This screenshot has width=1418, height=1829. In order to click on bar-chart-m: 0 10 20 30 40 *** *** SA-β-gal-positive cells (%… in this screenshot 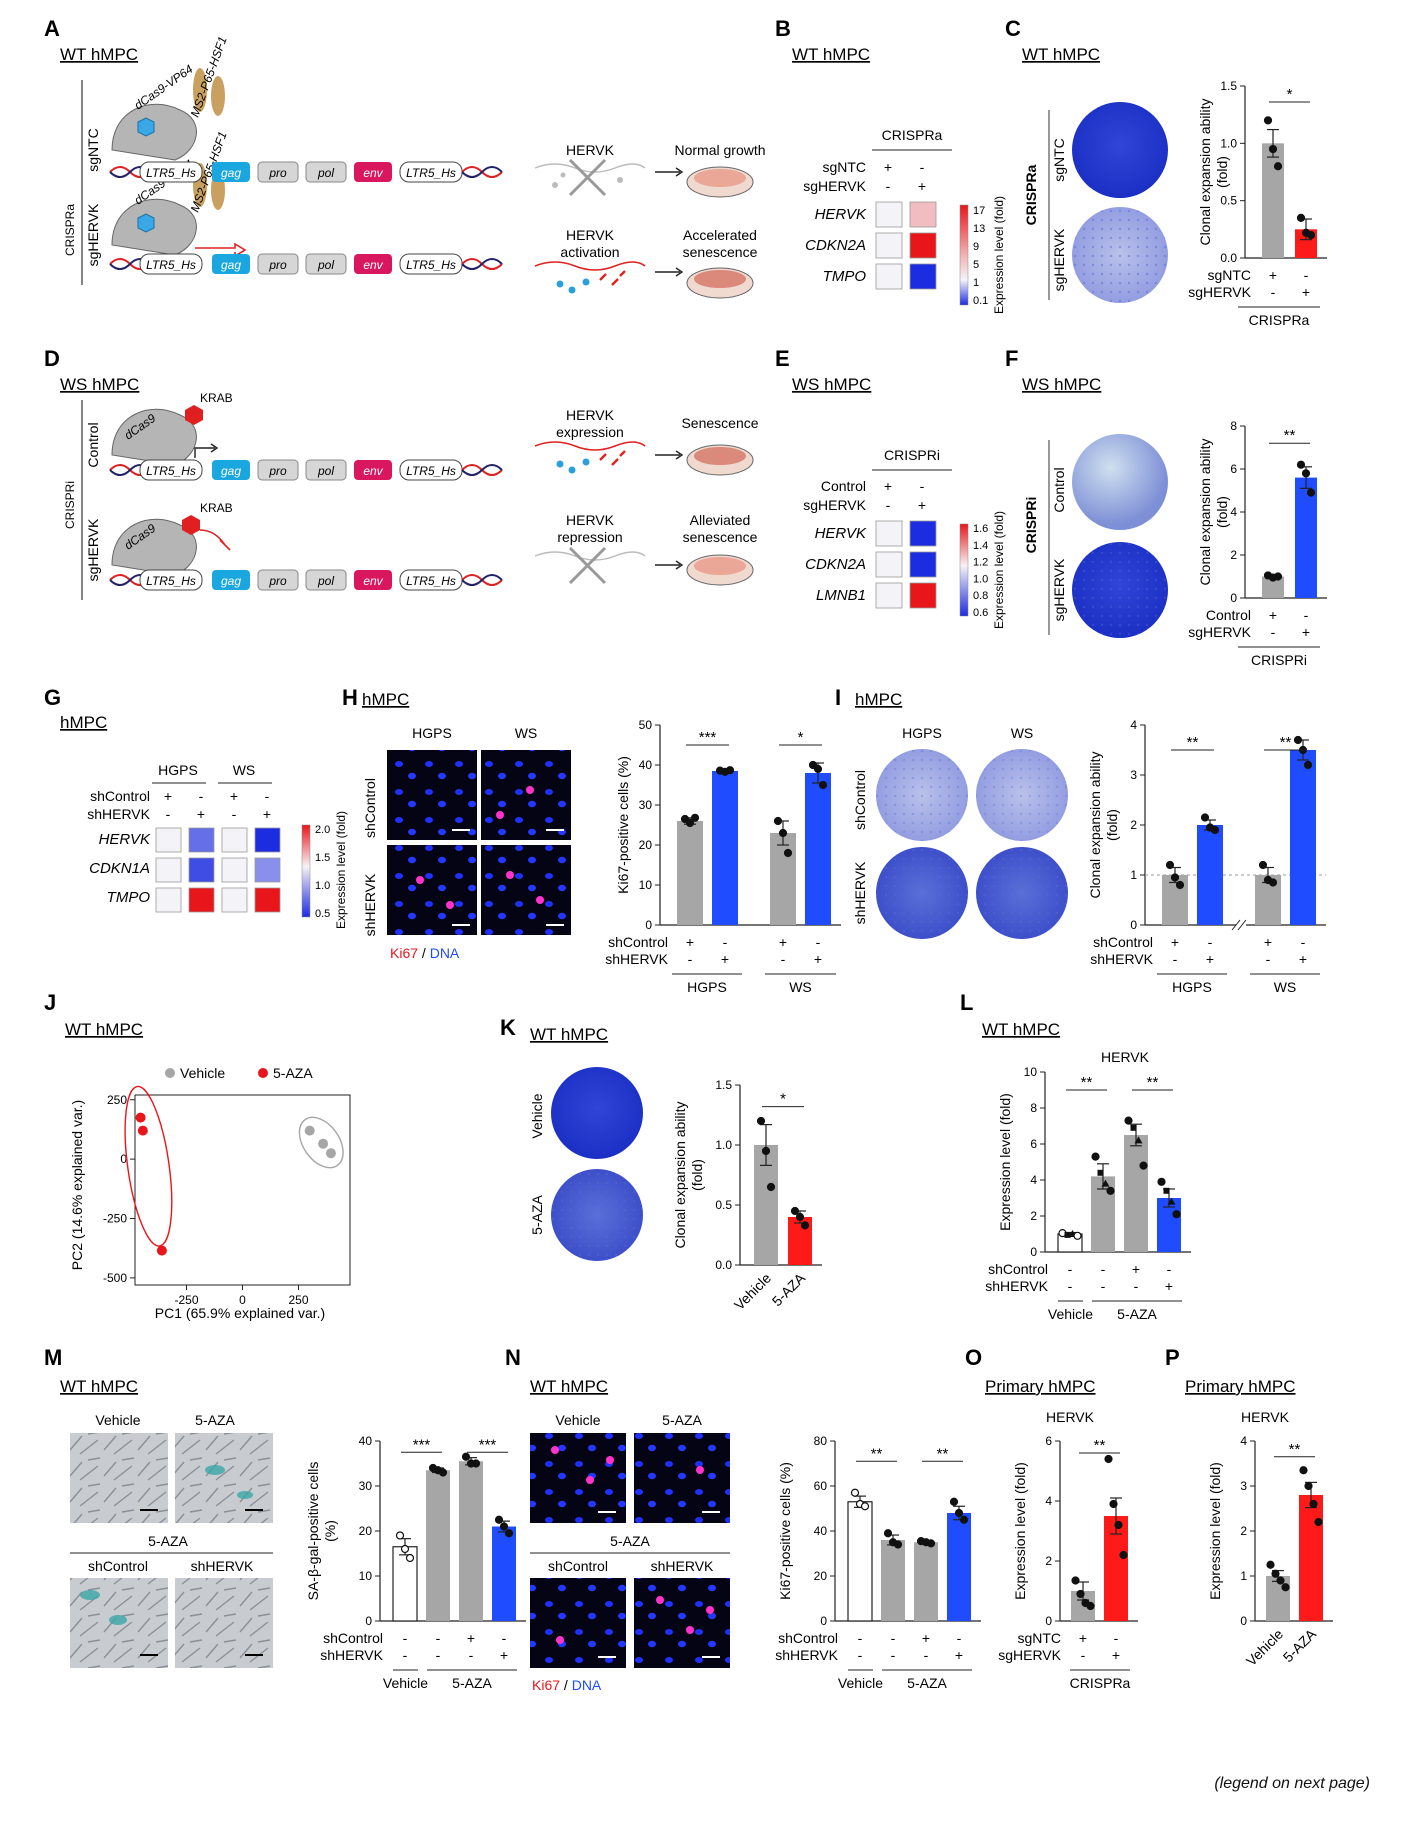, I will do `click(415, 1562)`.